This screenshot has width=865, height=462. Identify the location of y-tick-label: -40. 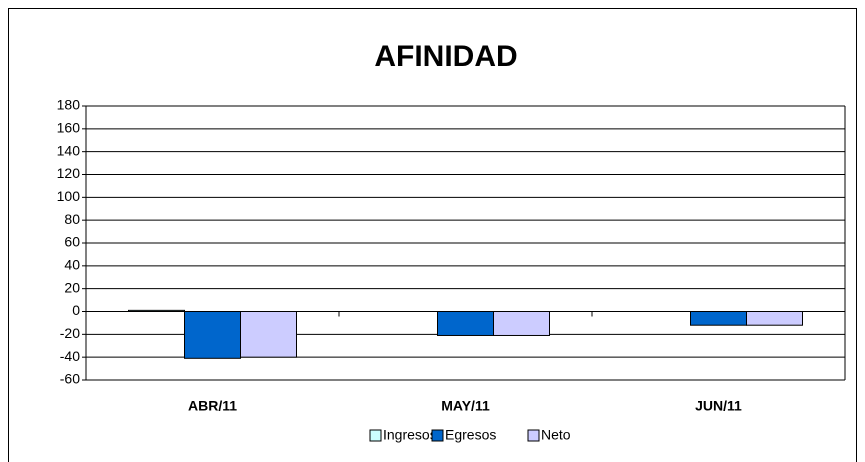
(70, 356).